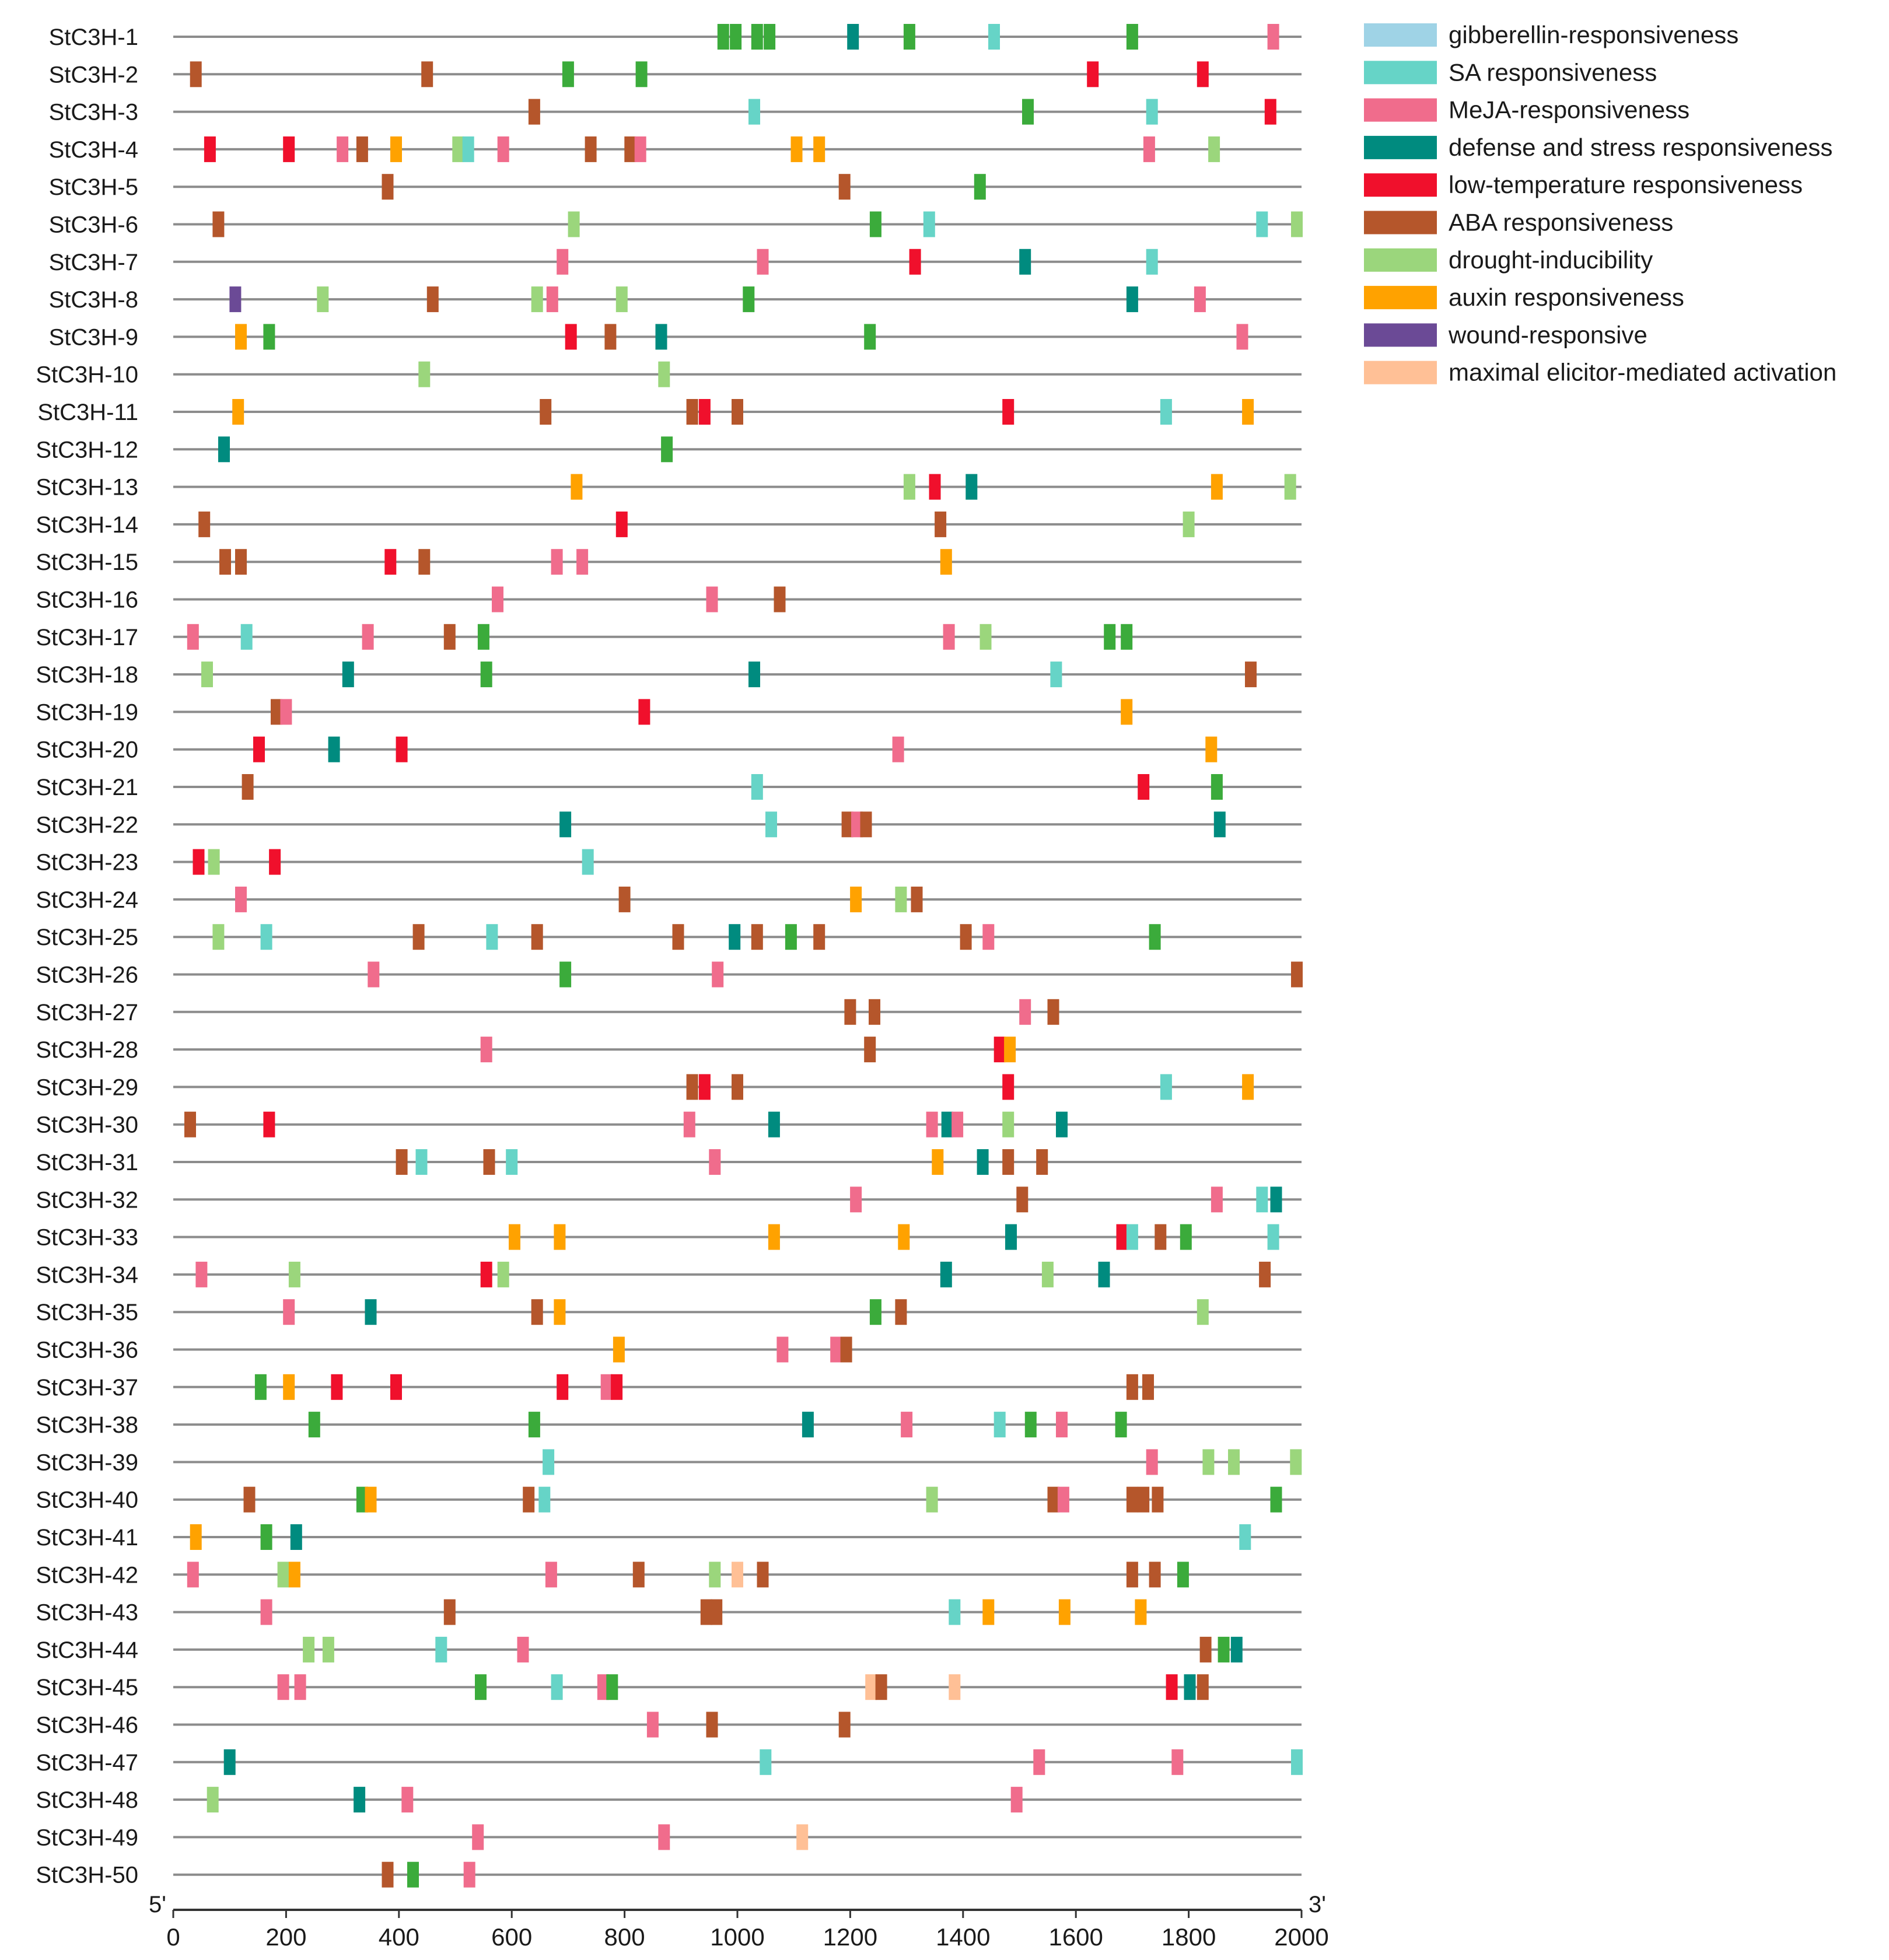  I want to click on gene-label: StC3H-29, so click(87, 1087).